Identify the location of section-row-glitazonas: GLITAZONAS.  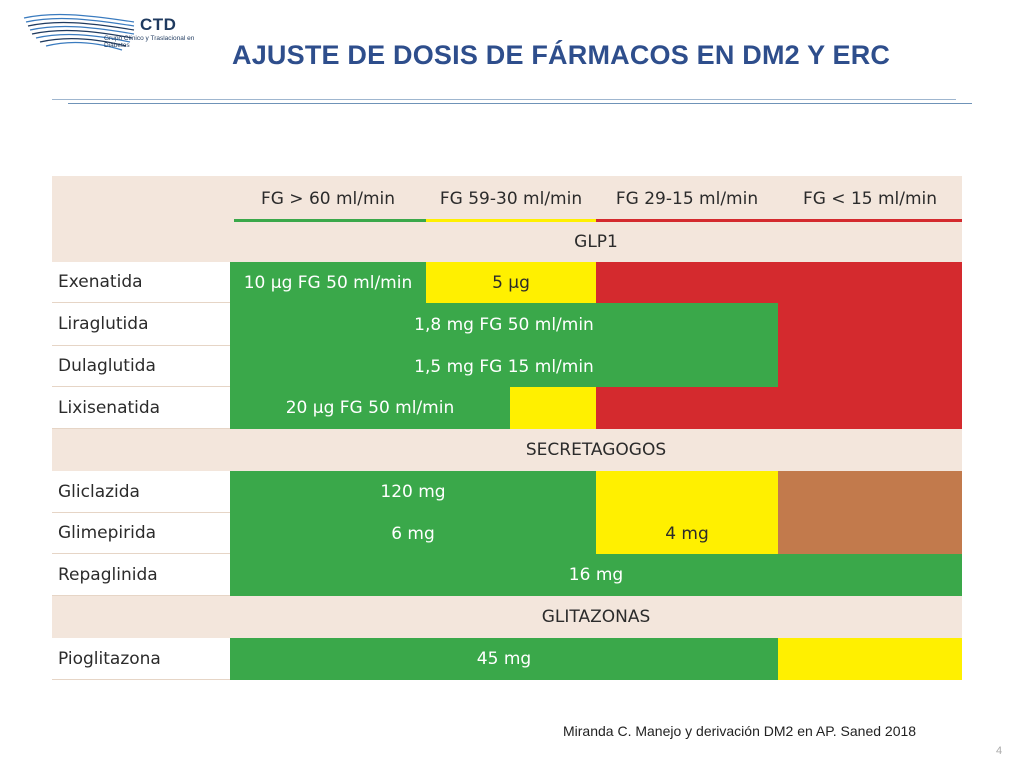
(507, 617).